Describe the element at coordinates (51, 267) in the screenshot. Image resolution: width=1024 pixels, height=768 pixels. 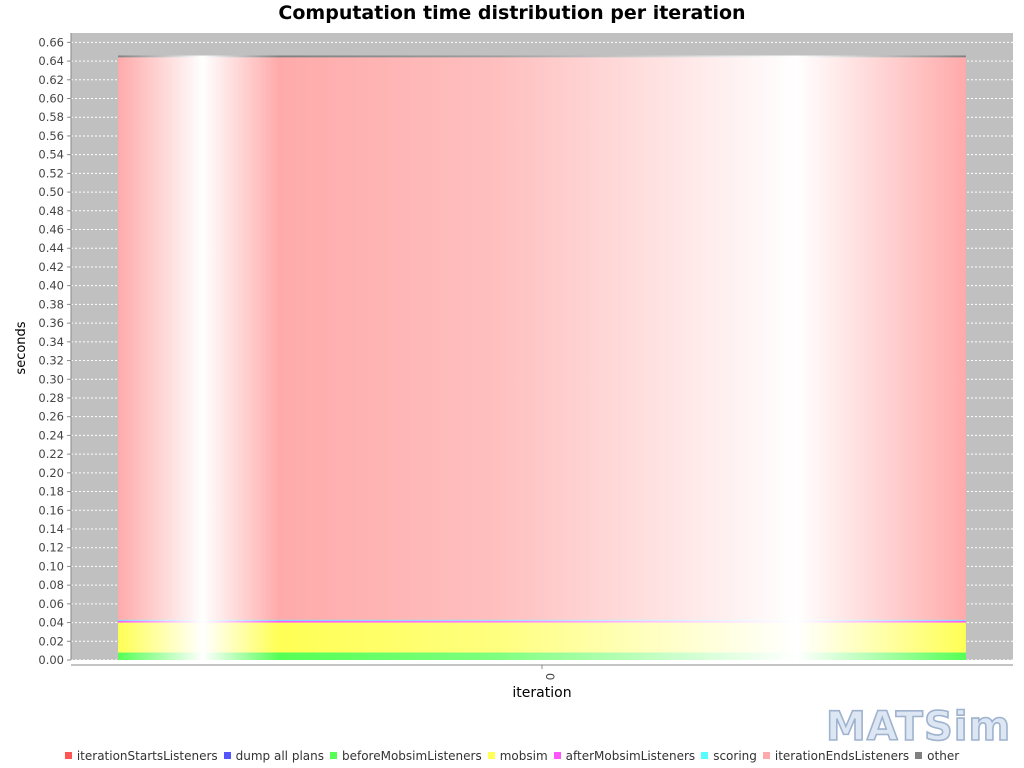
I see `y-tick-label: 0.42` at that location.